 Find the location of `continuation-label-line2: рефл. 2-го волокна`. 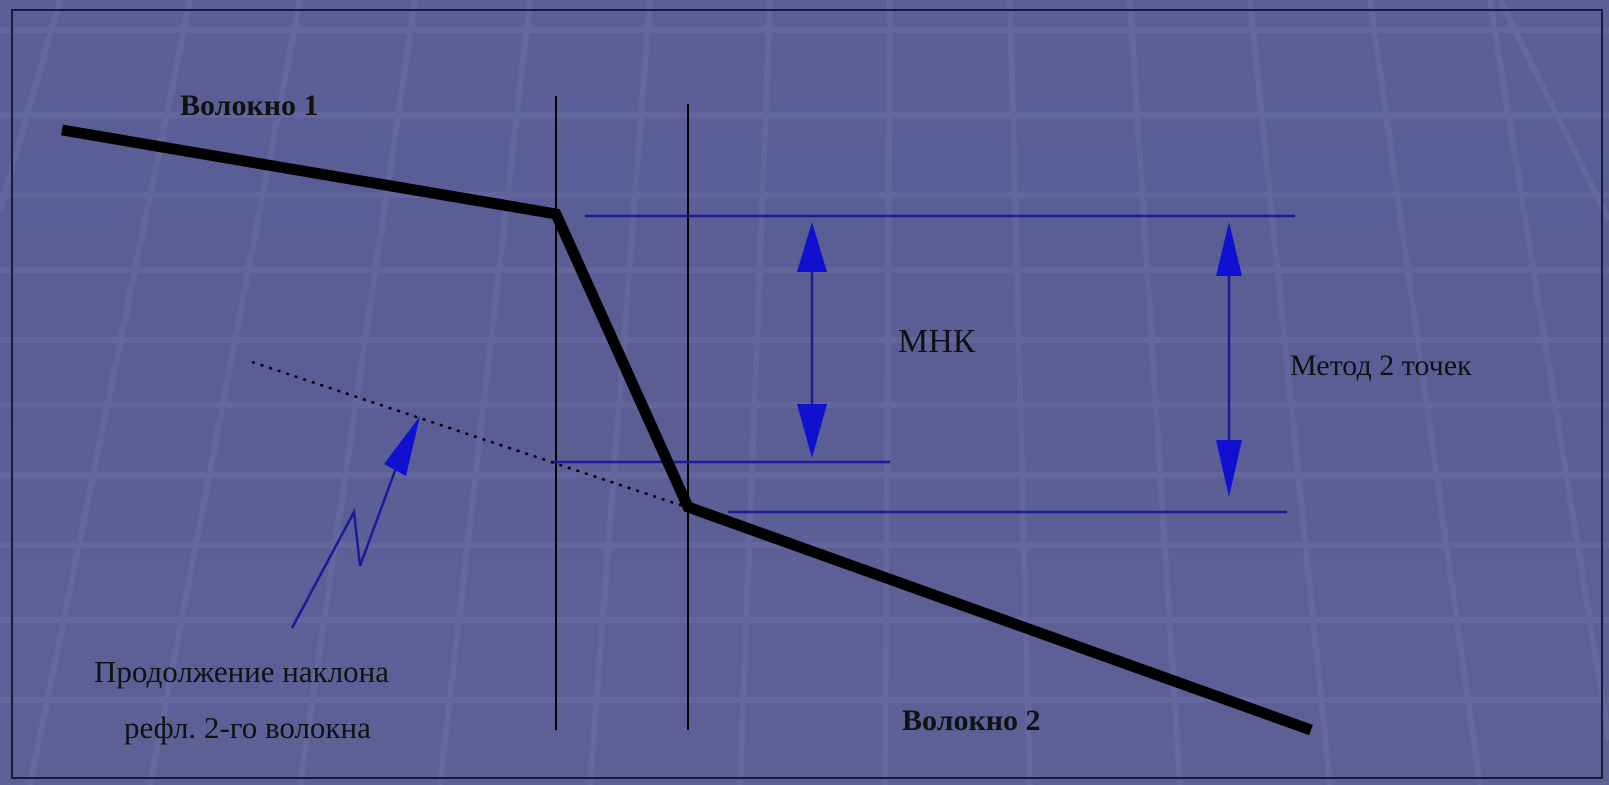

continuation-label-line2: рефл. 2-го волокна is located at coordinates (247, 727).